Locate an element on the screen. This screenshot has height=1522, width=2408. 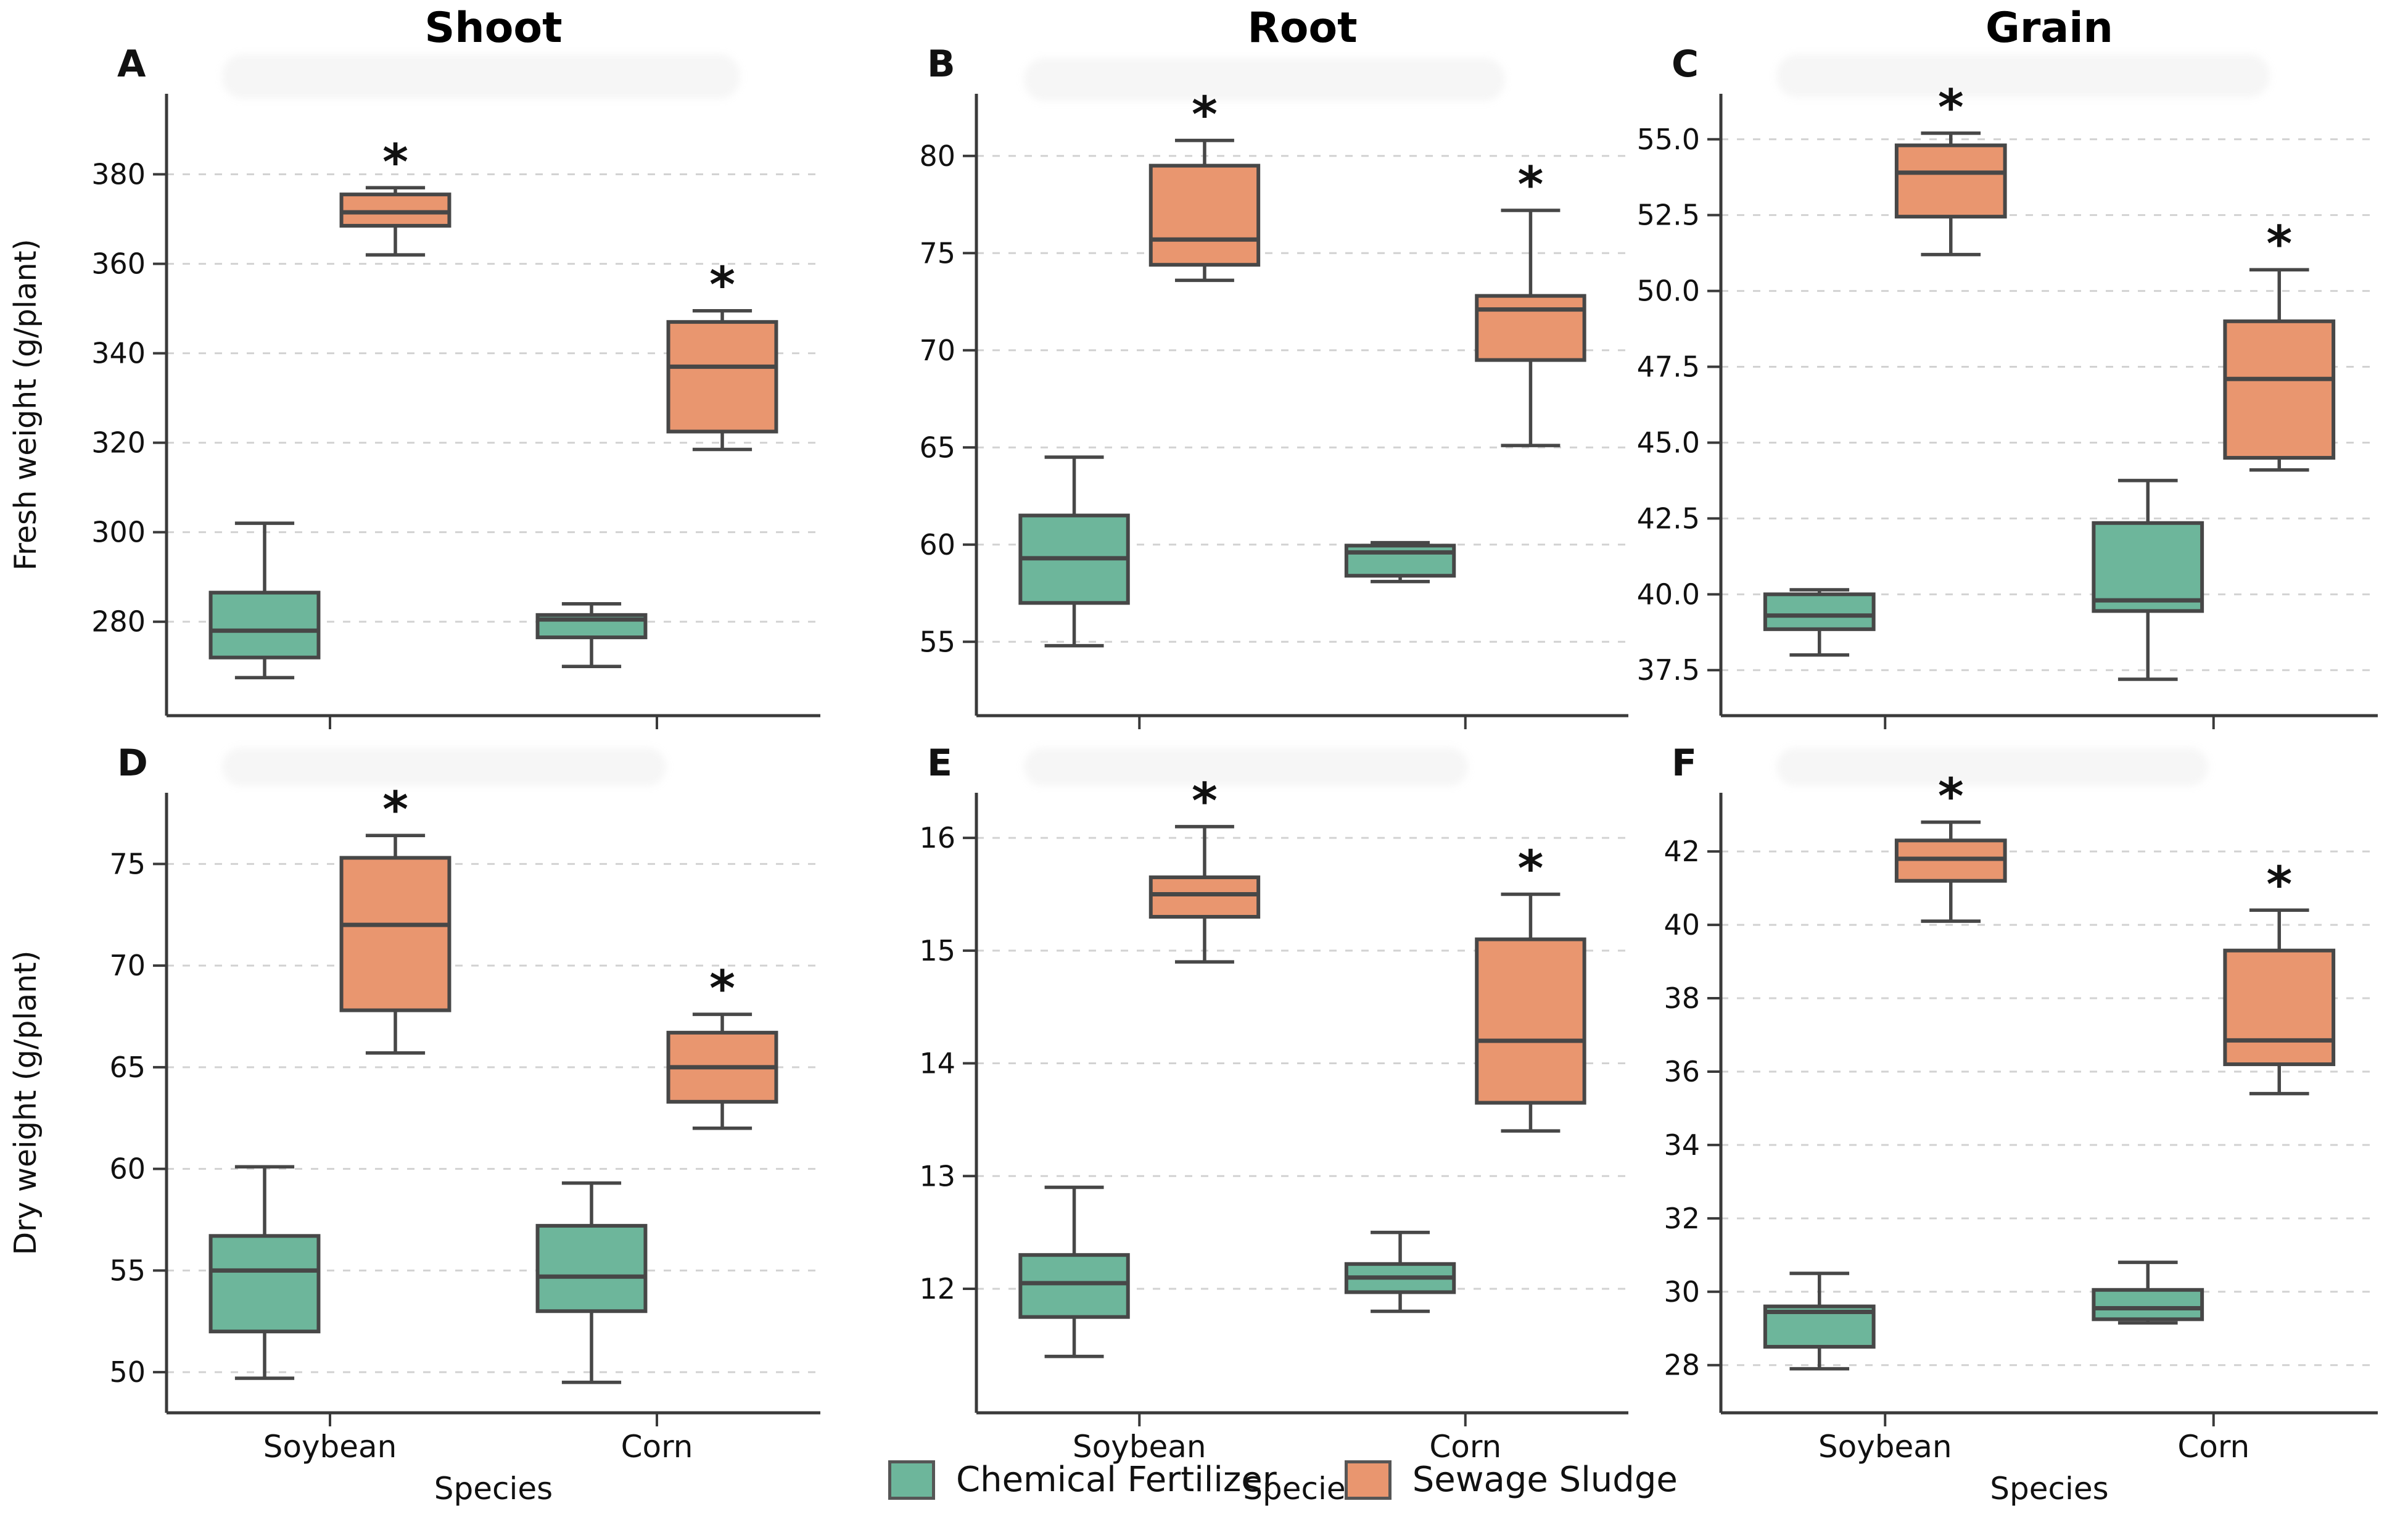
y-tick-label: 37.5 is located at coordinates (1668, 670).